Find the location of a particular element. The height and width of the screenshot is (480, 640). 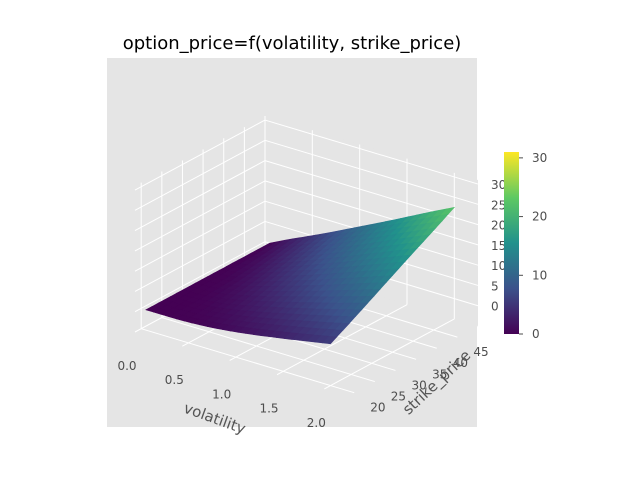

z-tick-label: 25 is located at coordinates (498, 205).